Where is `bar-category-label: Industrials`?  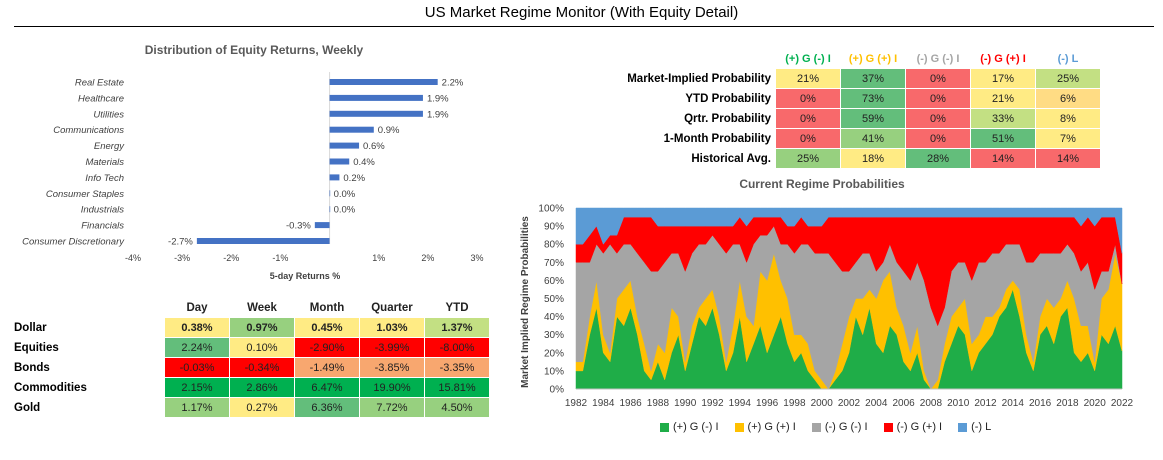
bar-category-label: Industrials is located at coordinates (103, 210).